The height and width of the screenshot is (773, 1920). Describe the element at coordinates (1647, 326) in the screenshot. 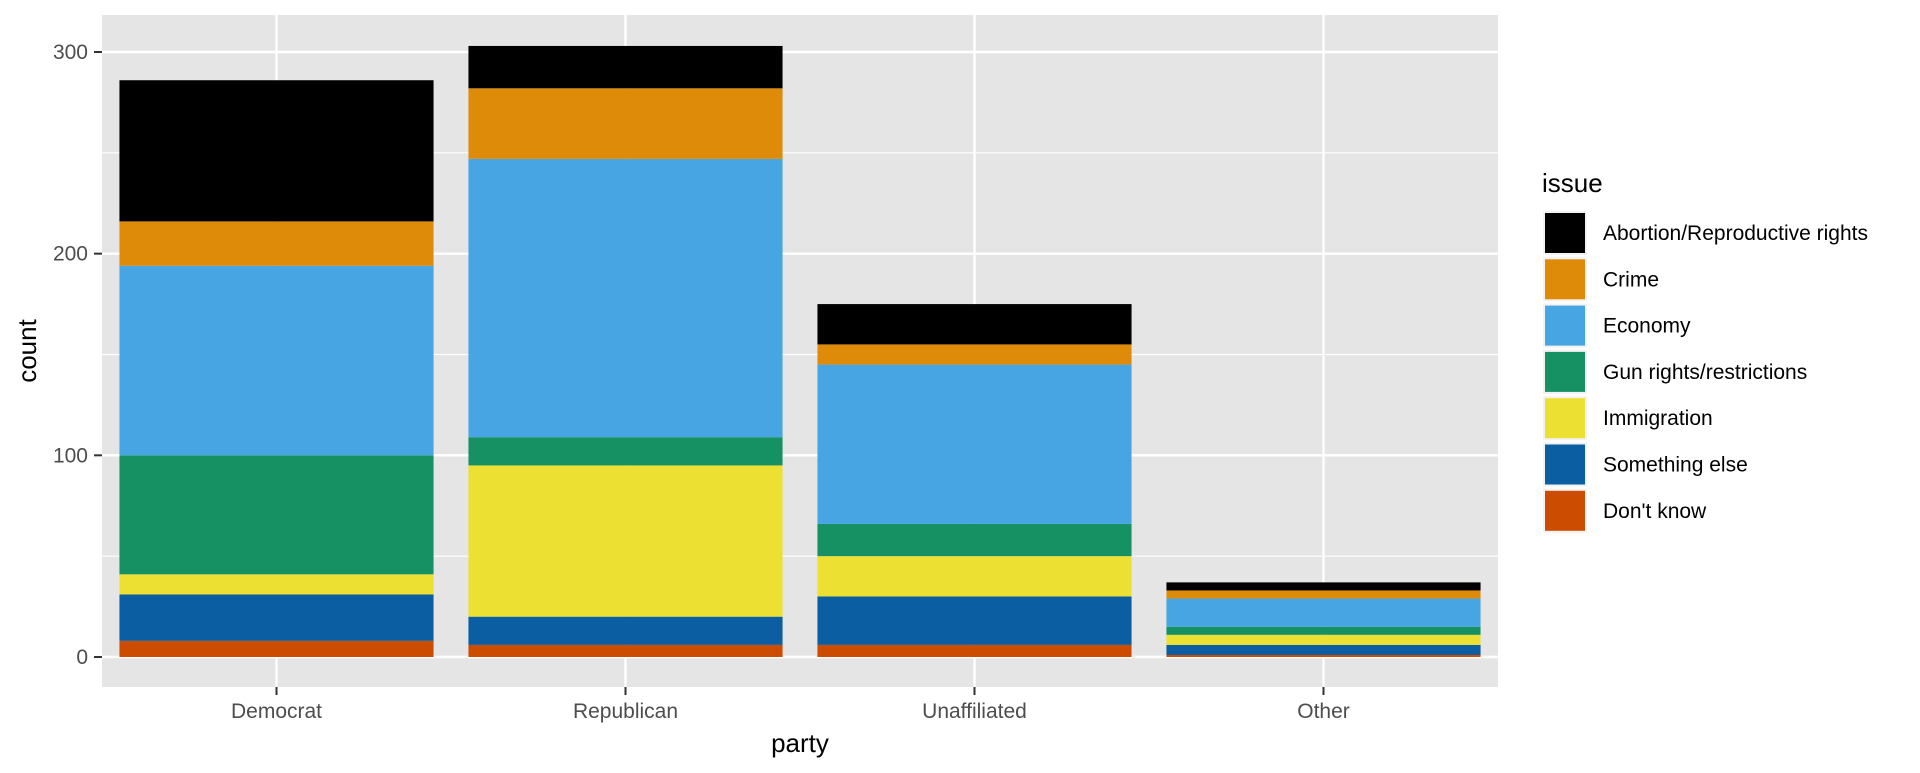

I see `legend-label: Economy` at that location.